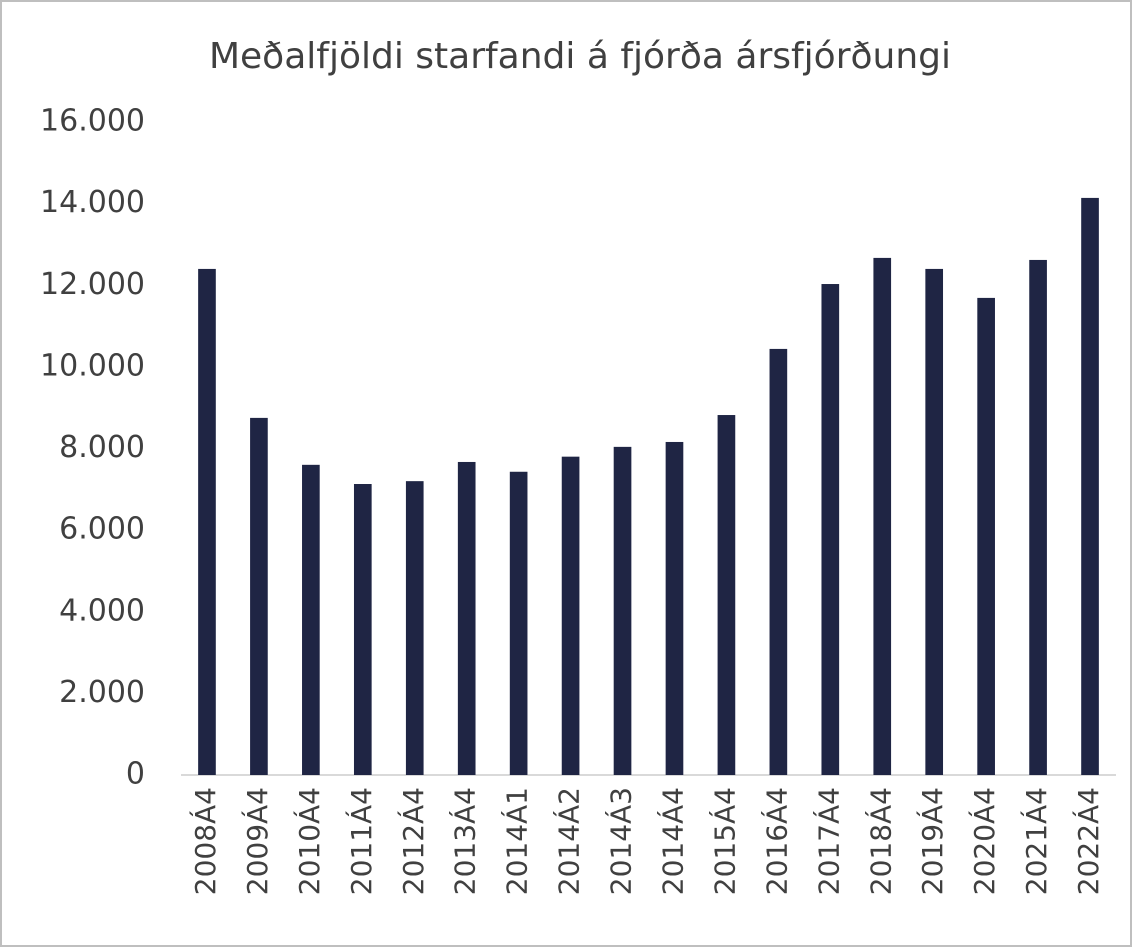  I want to click on x-tick-label: 2009Á4, so click(257, 841).